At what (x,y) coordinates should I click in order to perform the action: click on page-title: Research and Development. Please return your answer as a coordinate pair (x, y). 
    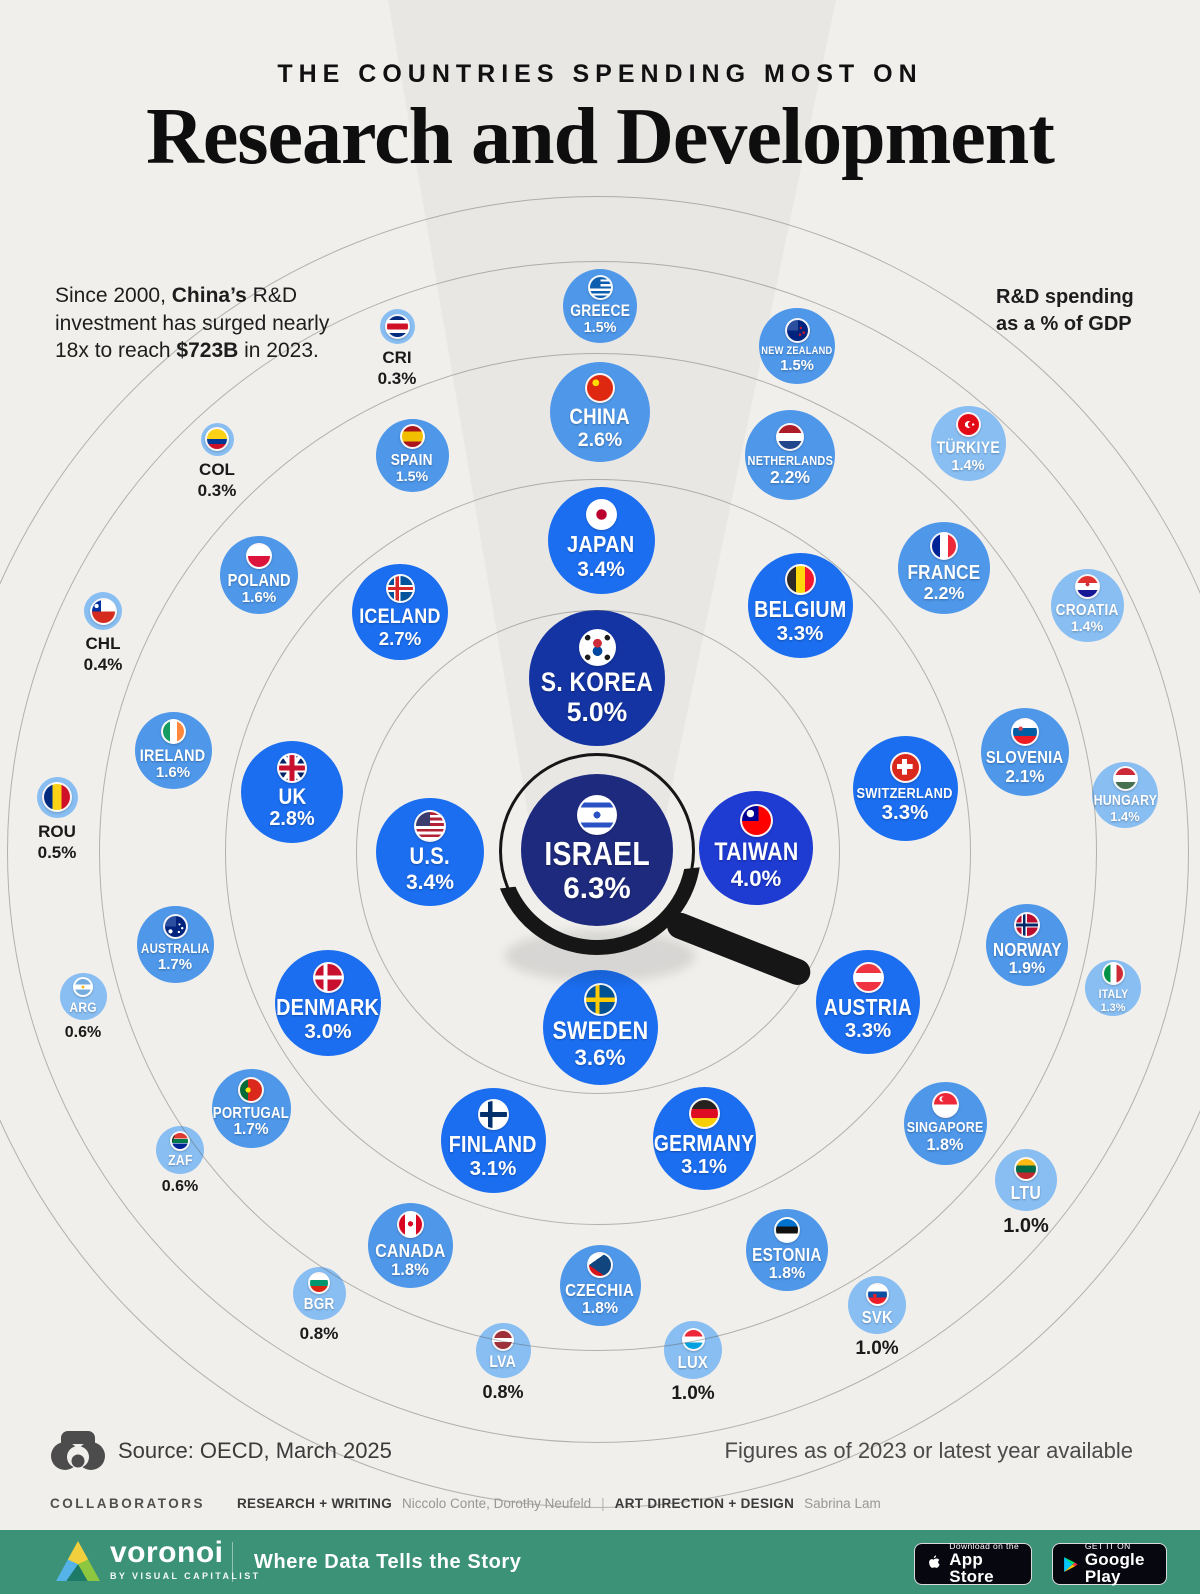
    Looking at the image, I should click on (600, 137).